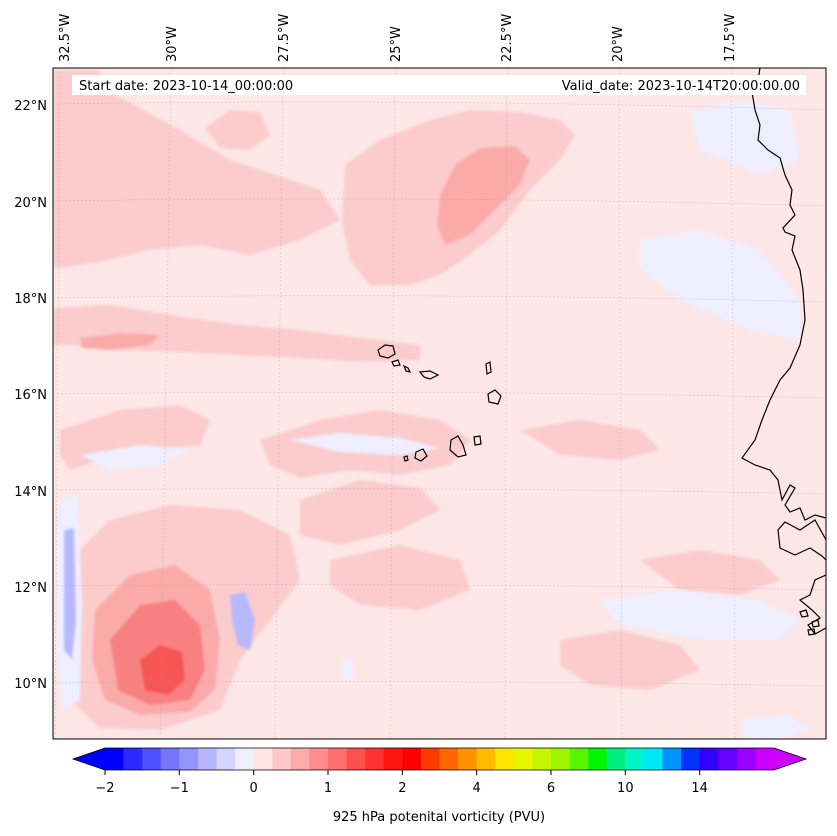 The image size is (837, 836). I want to click on colorbar-tick-label: 2, so click(402, 788).